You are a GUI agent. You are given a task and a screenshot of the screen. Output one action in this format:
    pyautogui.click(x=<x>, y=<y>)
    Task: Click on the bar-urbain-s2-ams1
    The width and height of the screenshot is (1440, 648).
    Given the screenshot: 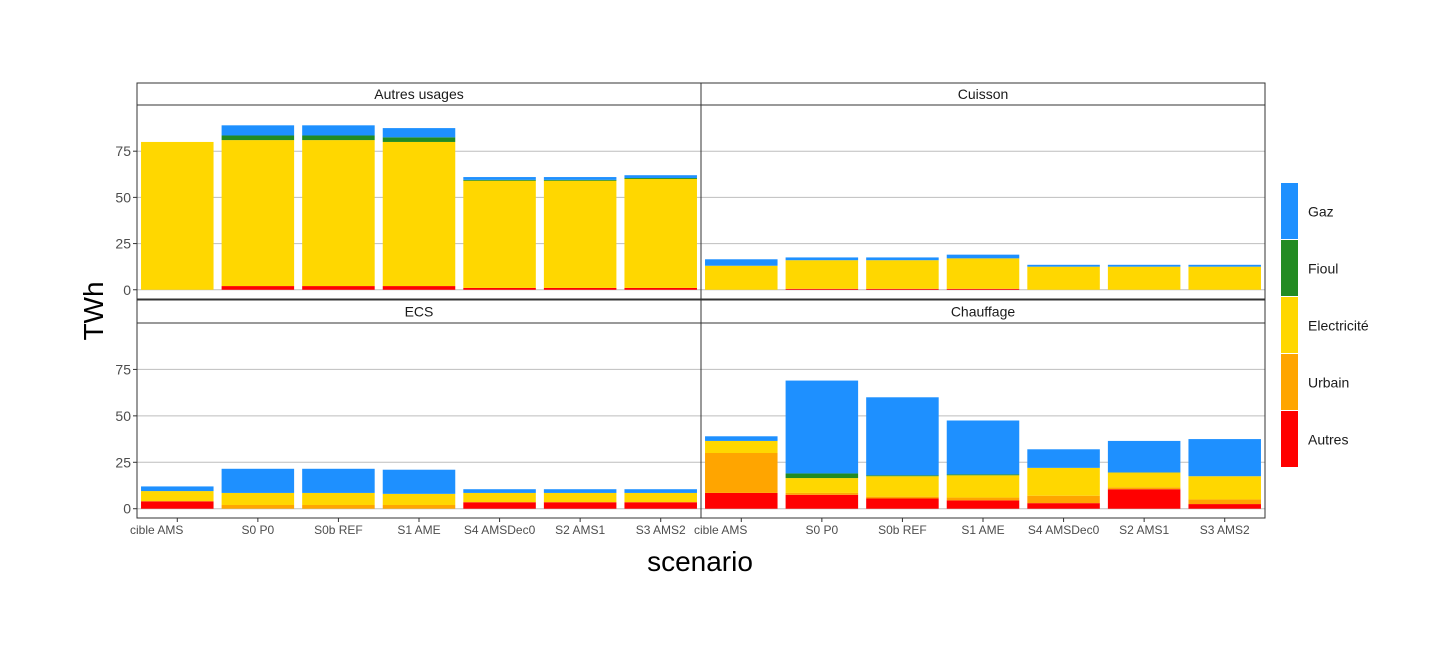 What is the action you would take?
    pyautogui.click(x=1144, y=488)
    